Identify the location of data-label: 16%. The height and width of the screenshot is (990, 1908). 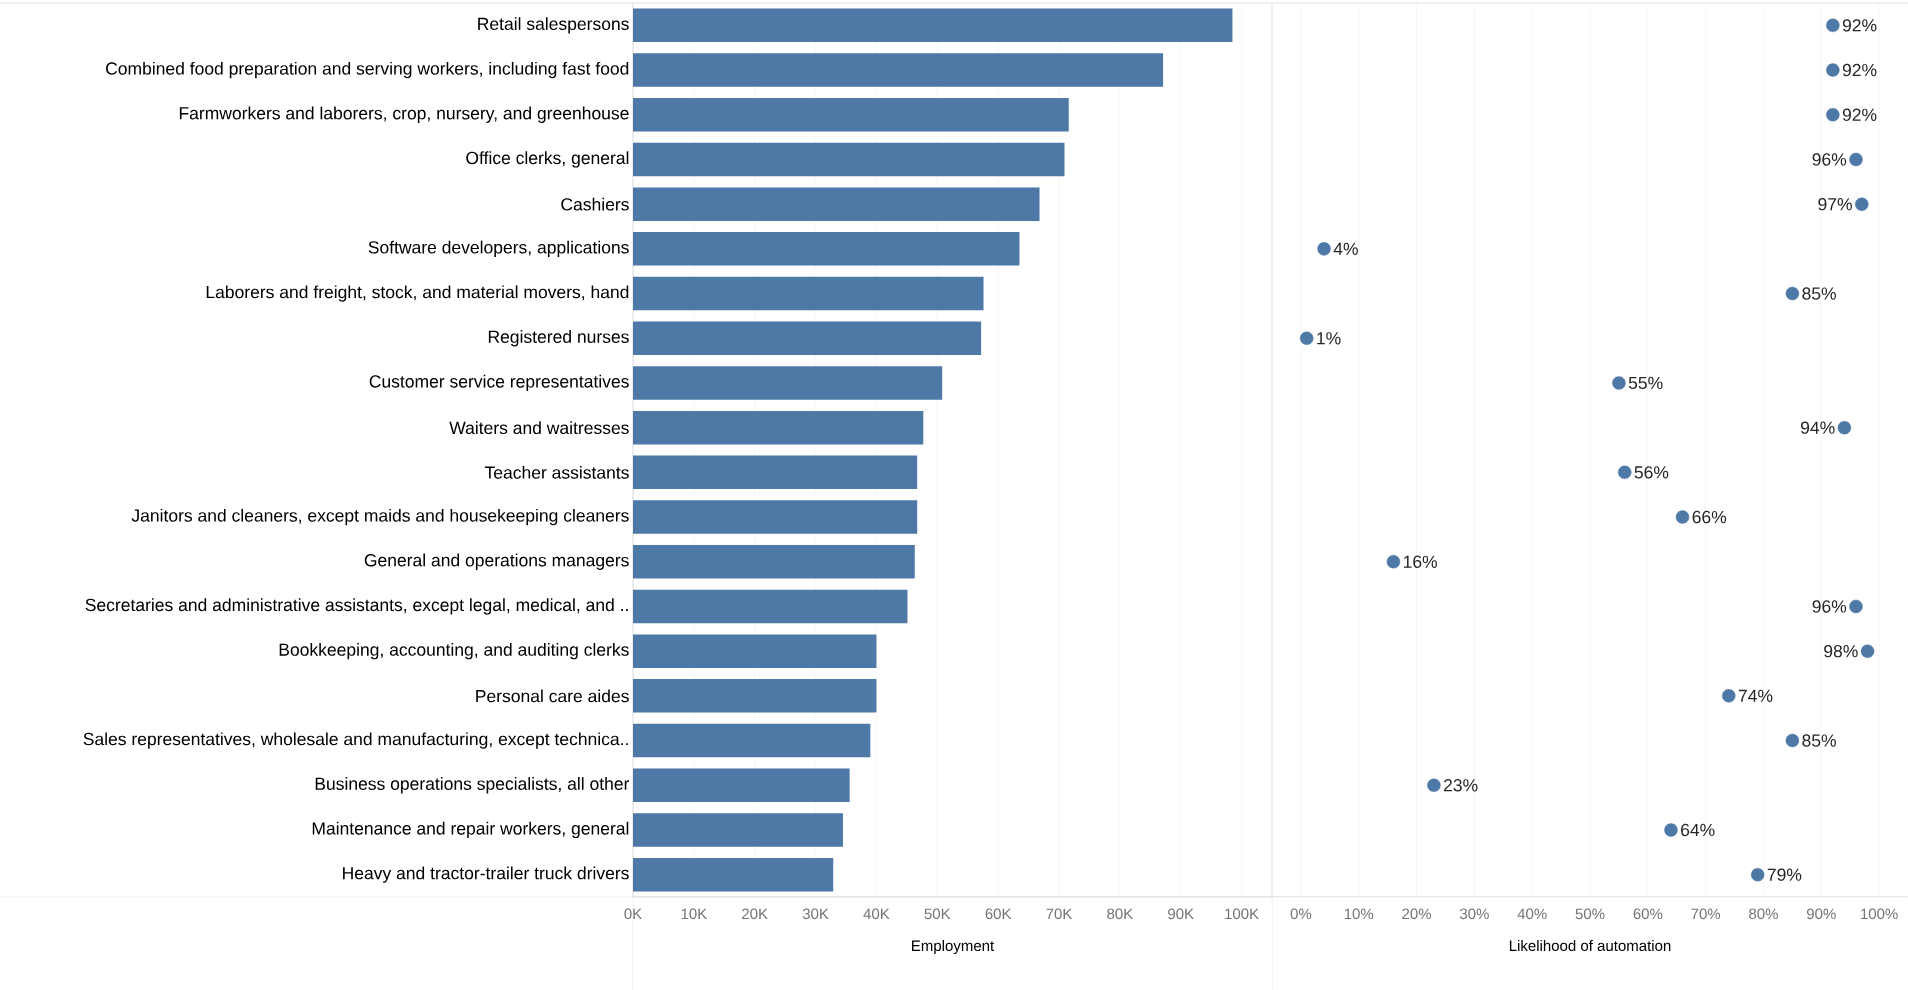
(1420, 561).